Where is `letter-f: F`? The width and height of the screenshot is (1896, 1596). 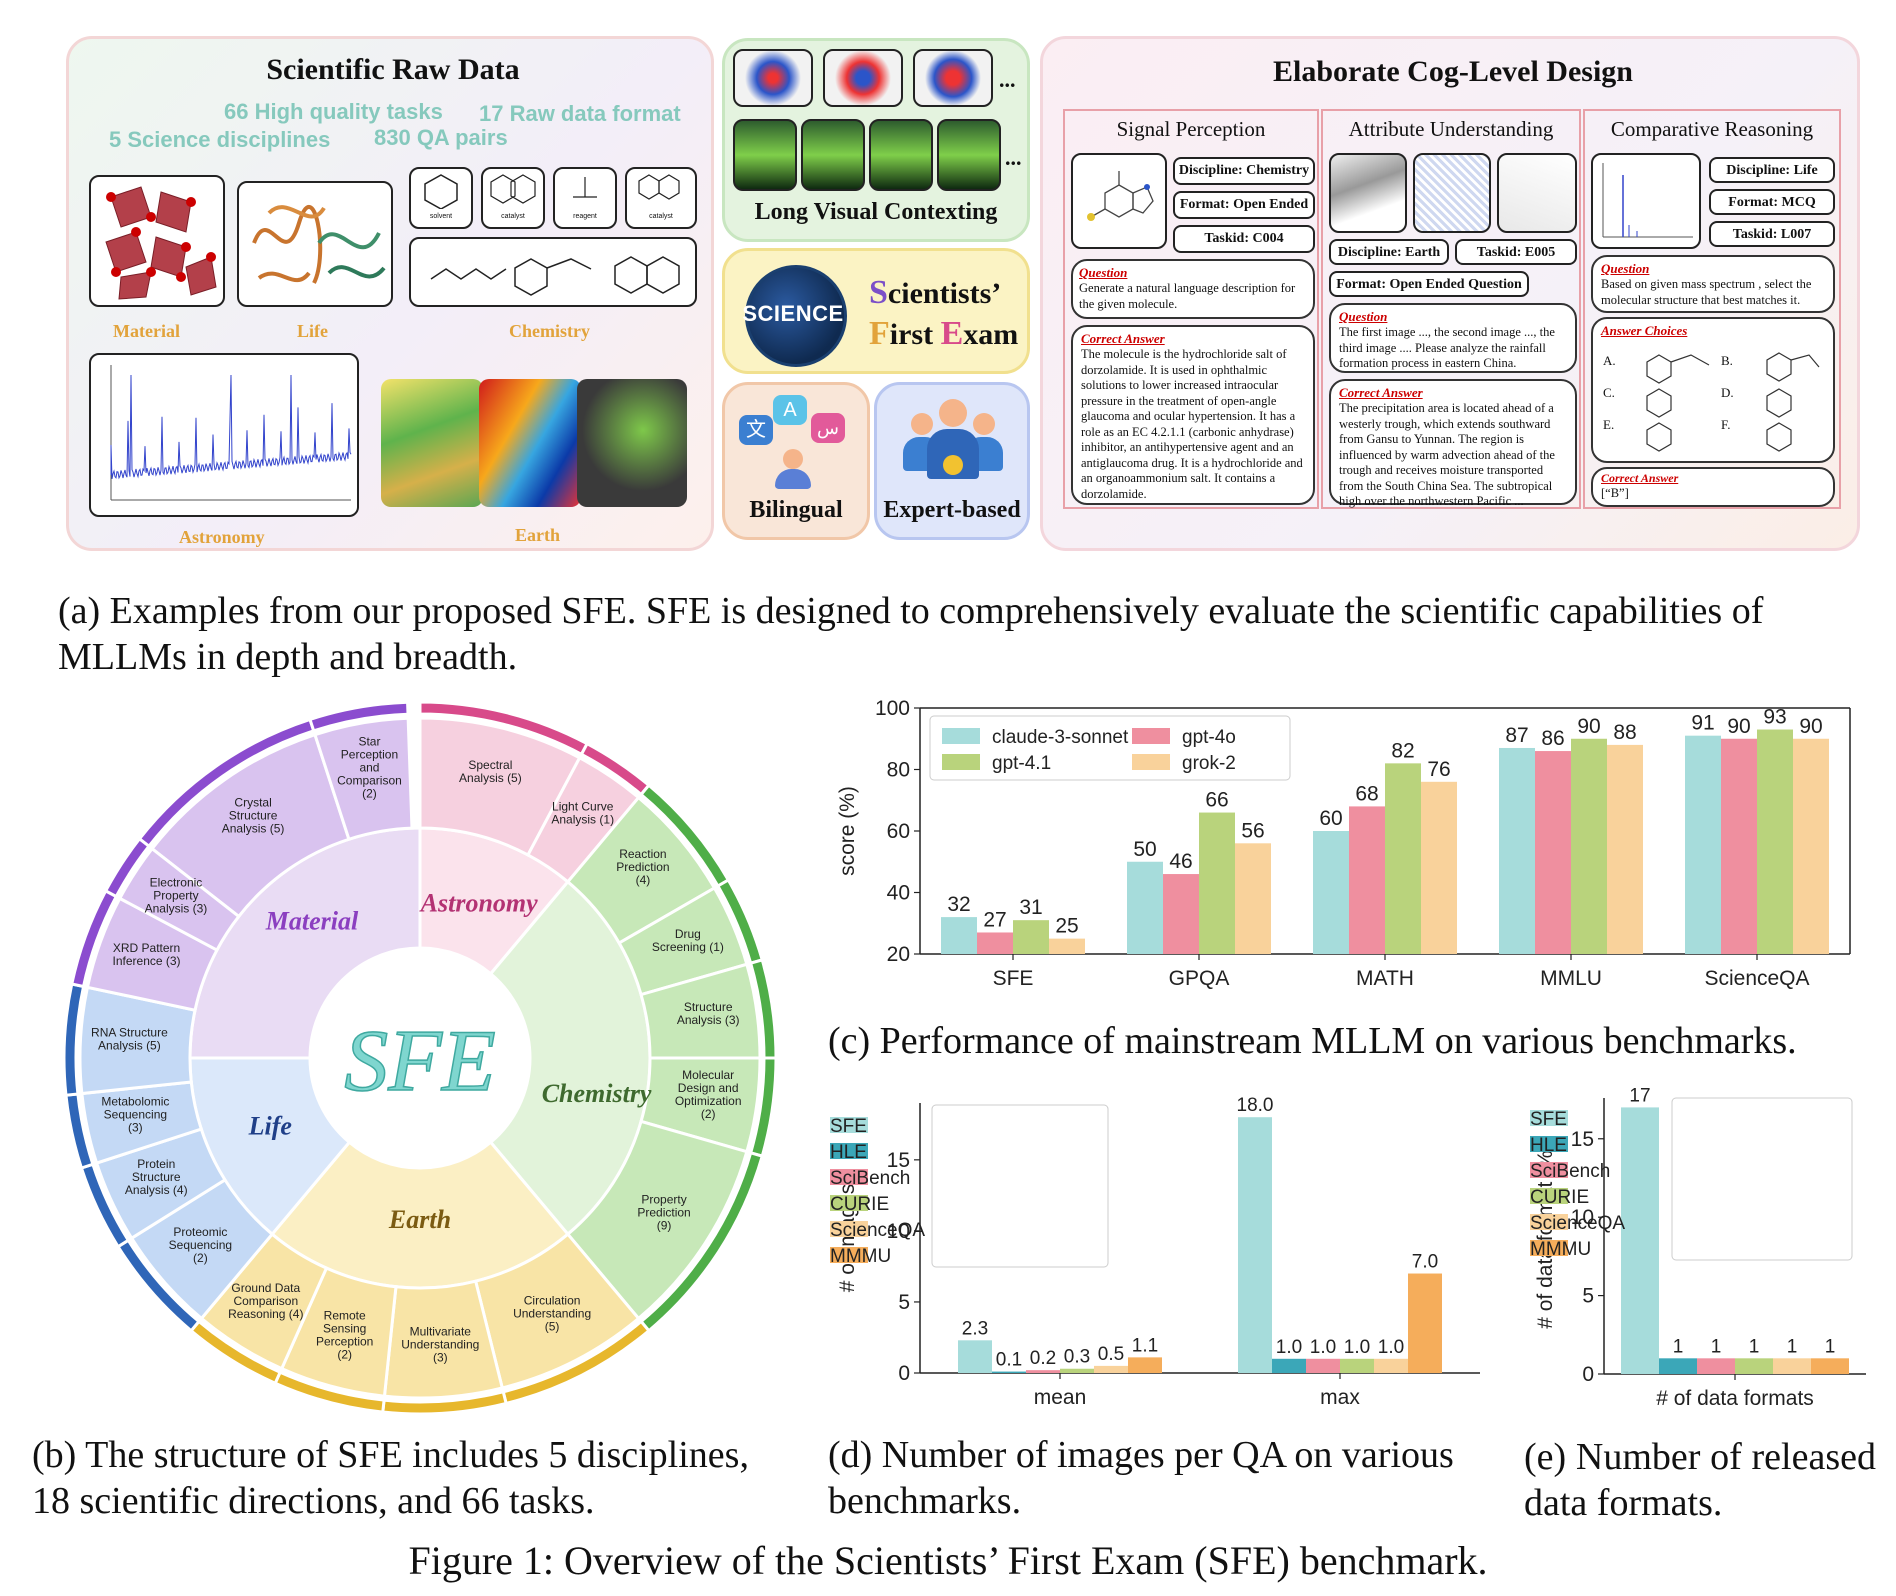 letter-f: F is located at coordinates (879, 333).